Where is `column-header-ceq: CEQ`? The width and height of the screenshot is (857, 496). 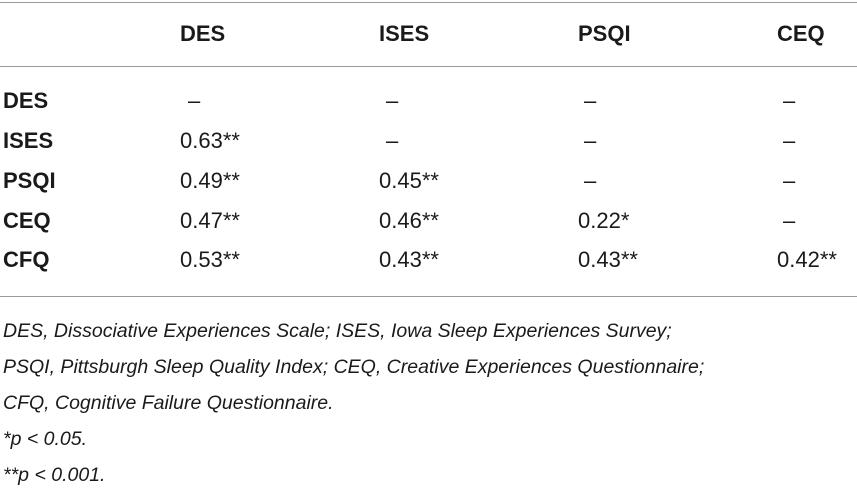 column-header-ceq: CEQ is located at coordinates (801, 33).